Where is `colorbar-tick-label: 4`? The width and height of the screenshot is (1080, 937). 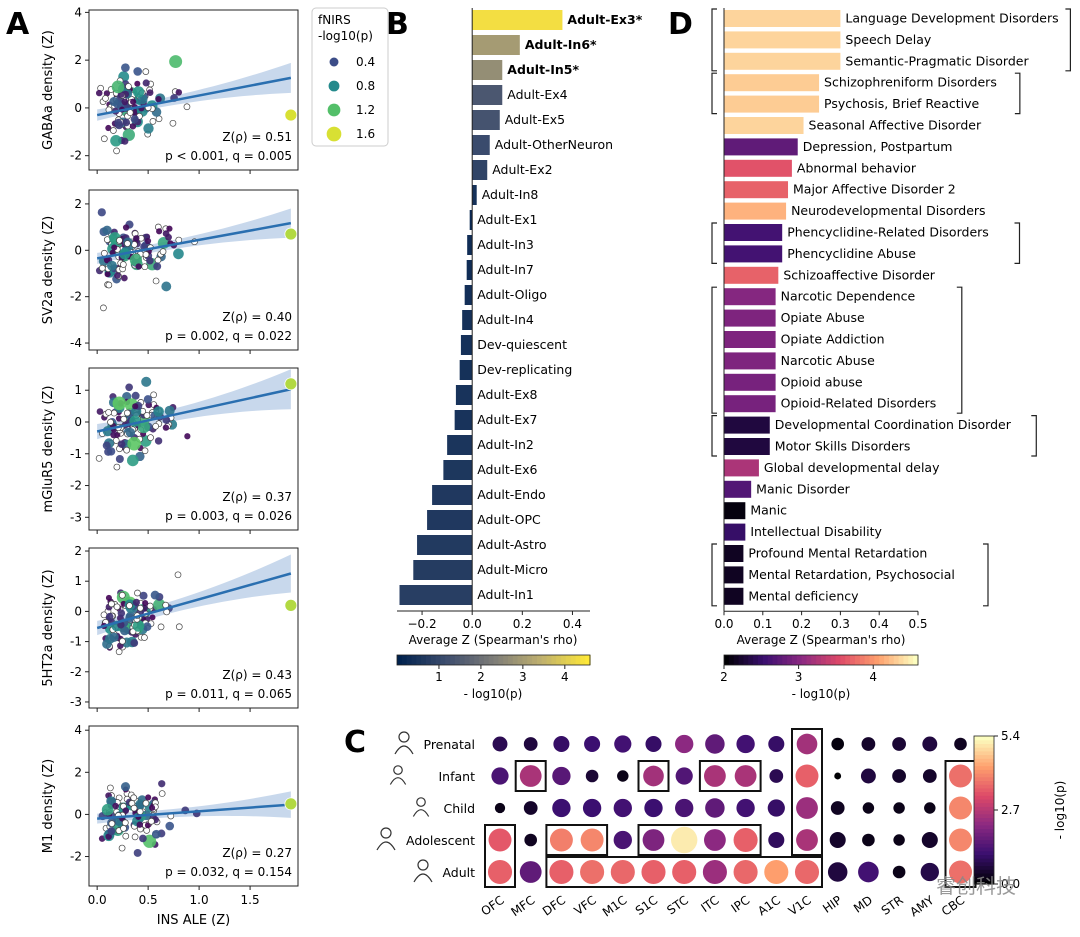
colorbar-tick-label: 4 is located at coordinates (565, 677).